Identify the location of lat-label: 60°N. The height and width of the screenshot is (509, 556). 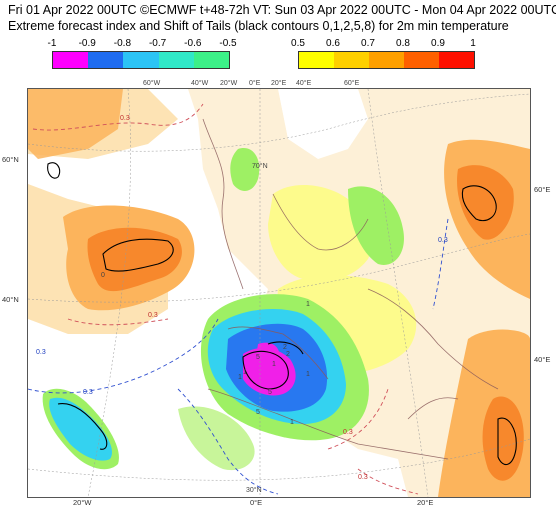
(10, 159).